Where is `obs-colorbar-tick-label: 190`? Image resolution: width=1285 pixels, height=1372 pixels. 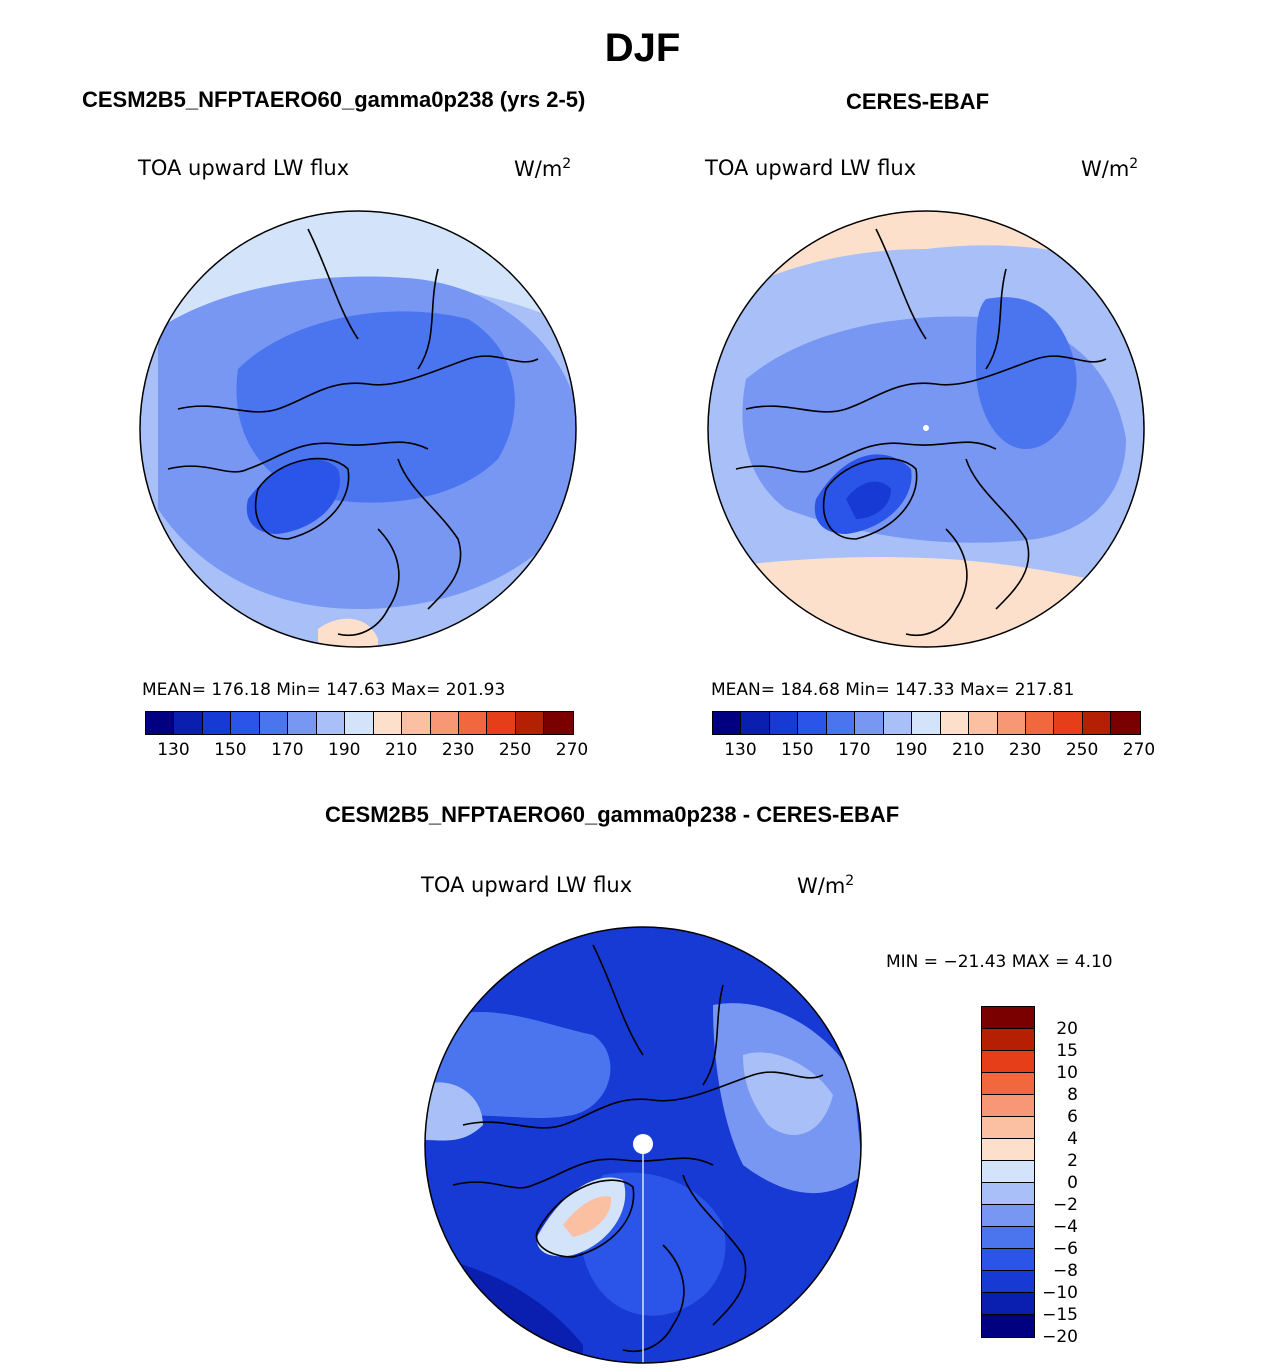
obs-colorbar-tick-label: 190 is located at coordinates (911, 750).